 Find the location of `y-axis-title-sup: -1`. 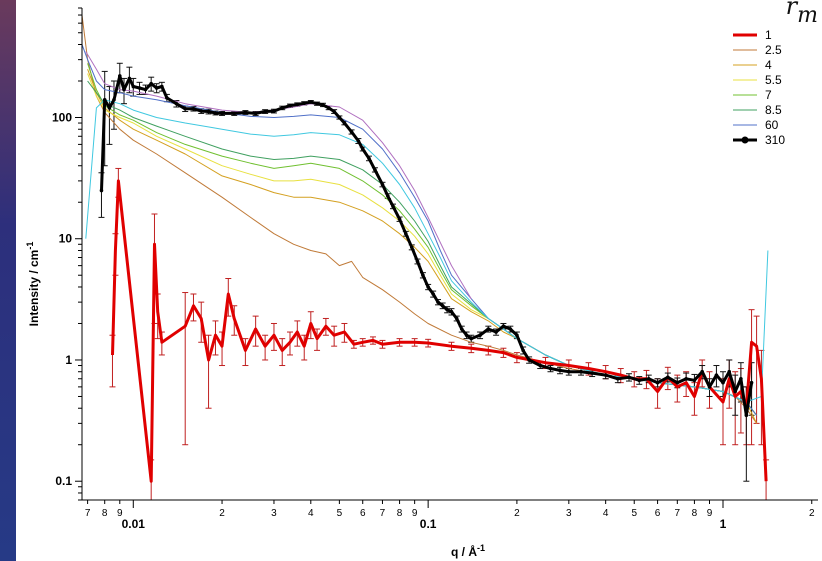

y-axis-title-sup: -1 is located at coordinates (30, 246).